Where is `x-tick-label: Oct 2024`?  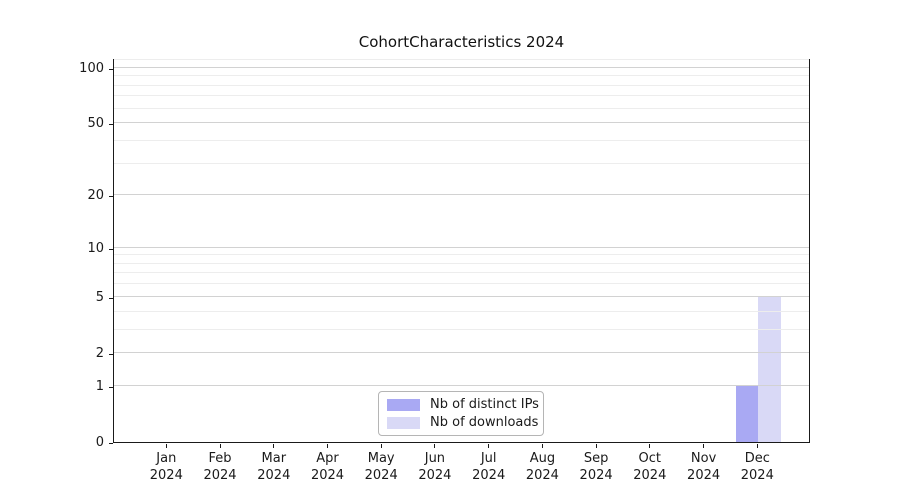 x-tick-label: Oct 2024 is located at coordinates (650, 467).